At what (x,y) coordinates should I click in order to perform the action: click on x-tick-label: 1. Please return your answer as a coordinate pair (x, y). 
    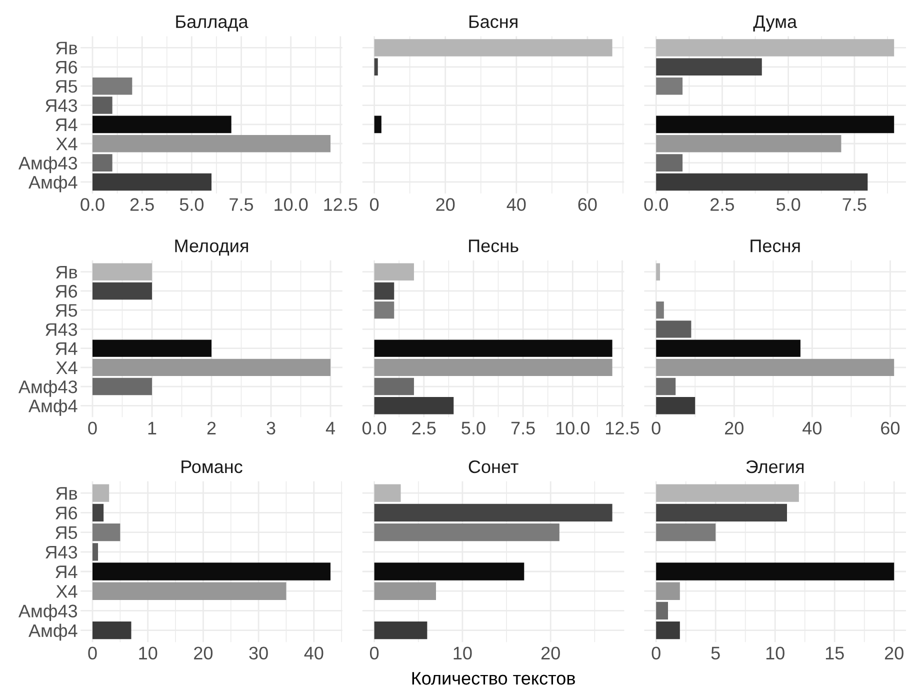
    Looking at the image, I should click on (152, 428).